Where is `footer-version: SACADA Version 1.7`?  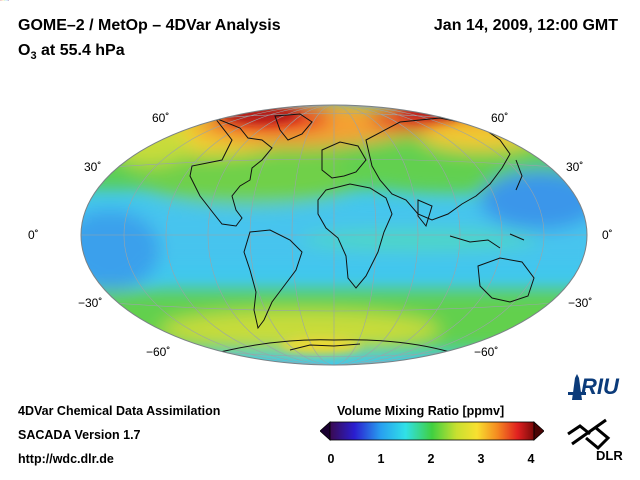 footer-version: SACADA Version 1.7 is located at coordinates (79, 435).